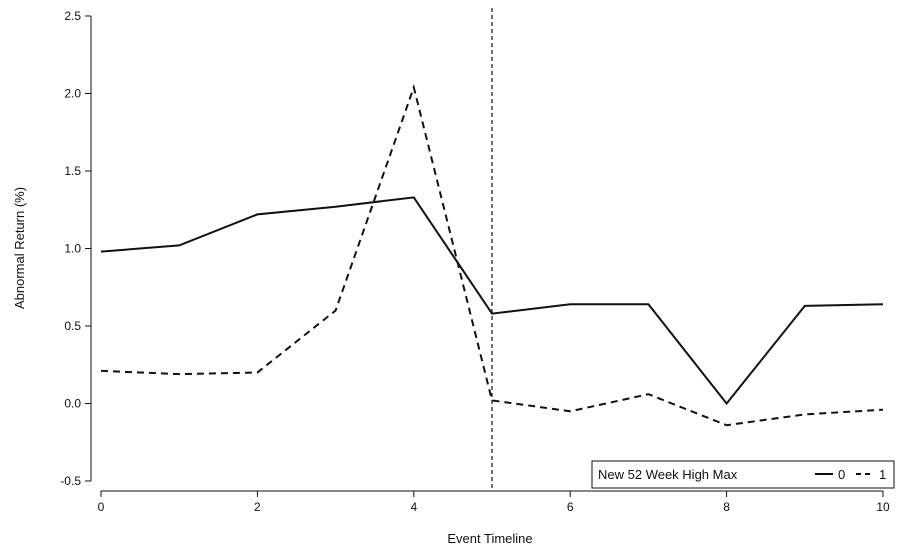 The image size is (898, 550). What do you see at coordinates (72, 326) in the screenshot?
I see `y-tick-label: 0.5` at bounding box center [72, 326].